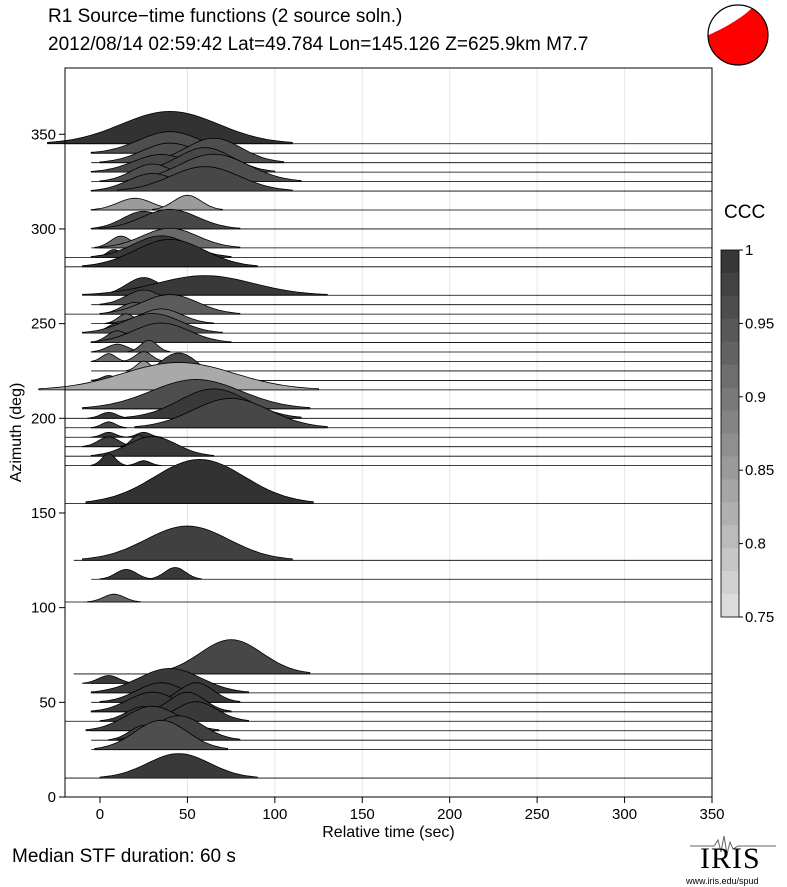 This screenshot has width=787, height=887. I want to click on x-tick-label: 0, so click(100, 814).